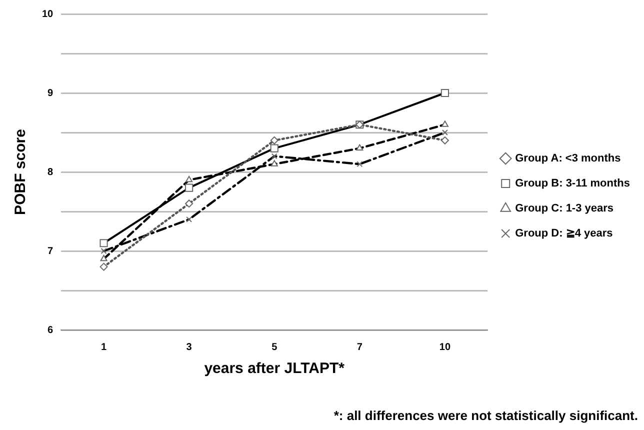 This screenshot has height=430, width=644. What do you see at coordinates (51, 93) in the screenshot?
I see `y-tick-label: 9` at bounding box center [51, 93].